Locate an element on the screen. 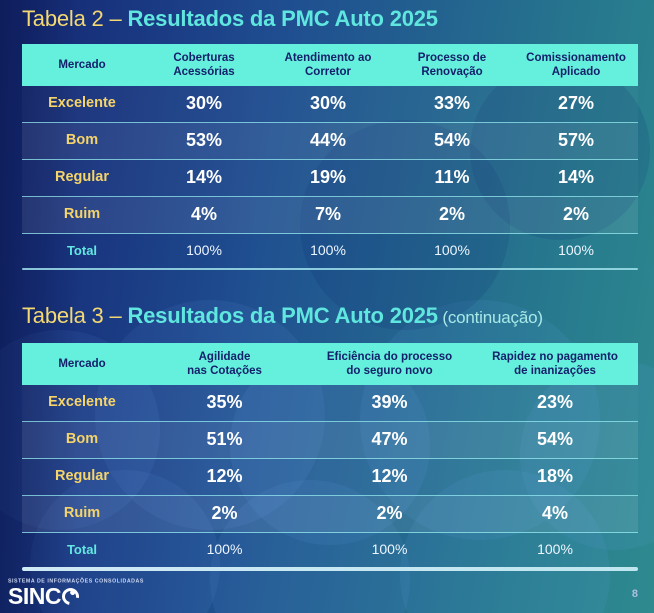 Image resolution: width=654 pixels, height=613 pixels. table1-bottom-rule is located at coordinates (330, 269).